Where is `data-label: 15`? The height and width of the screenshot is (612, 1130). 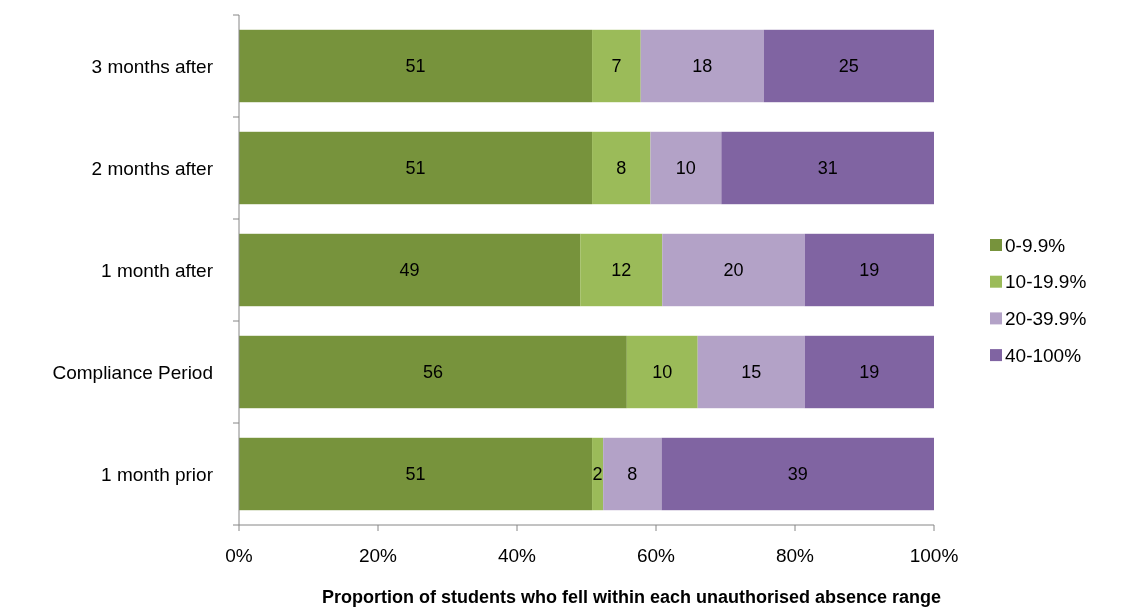
data-label: 15 is located at coordinates (751, 372).